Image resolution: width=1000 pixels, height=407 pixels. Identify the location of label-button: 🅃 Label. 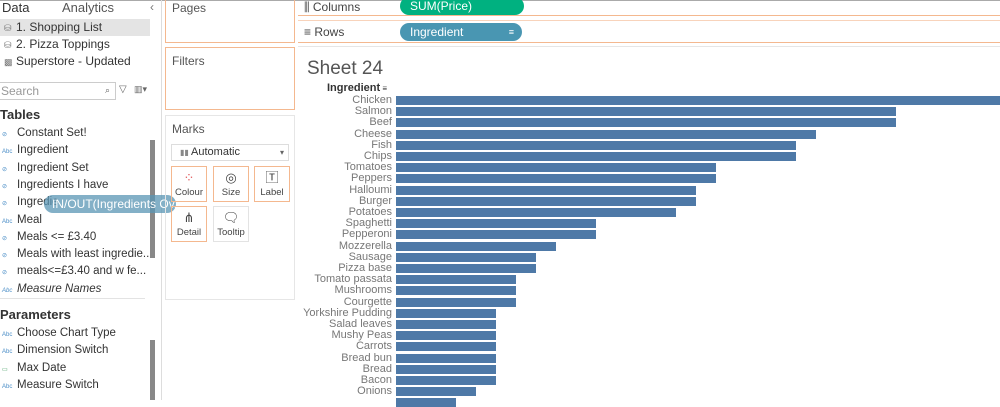
(272, 184).